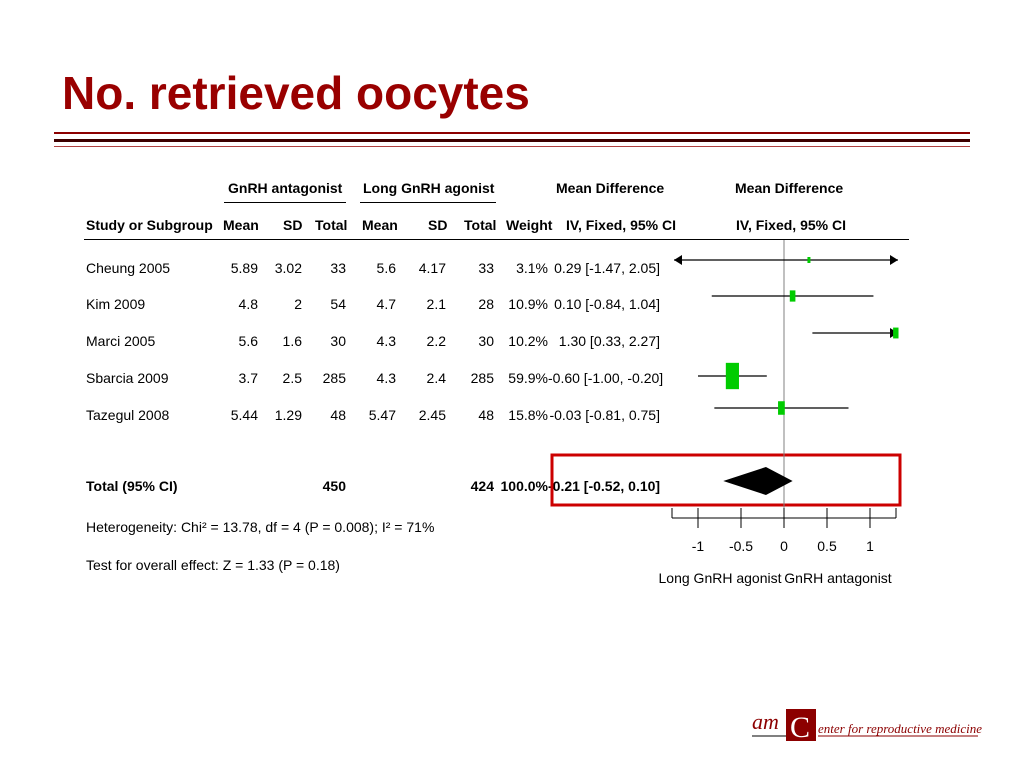  I want to click on study-name: Cheung 2005, so click(128, 268).